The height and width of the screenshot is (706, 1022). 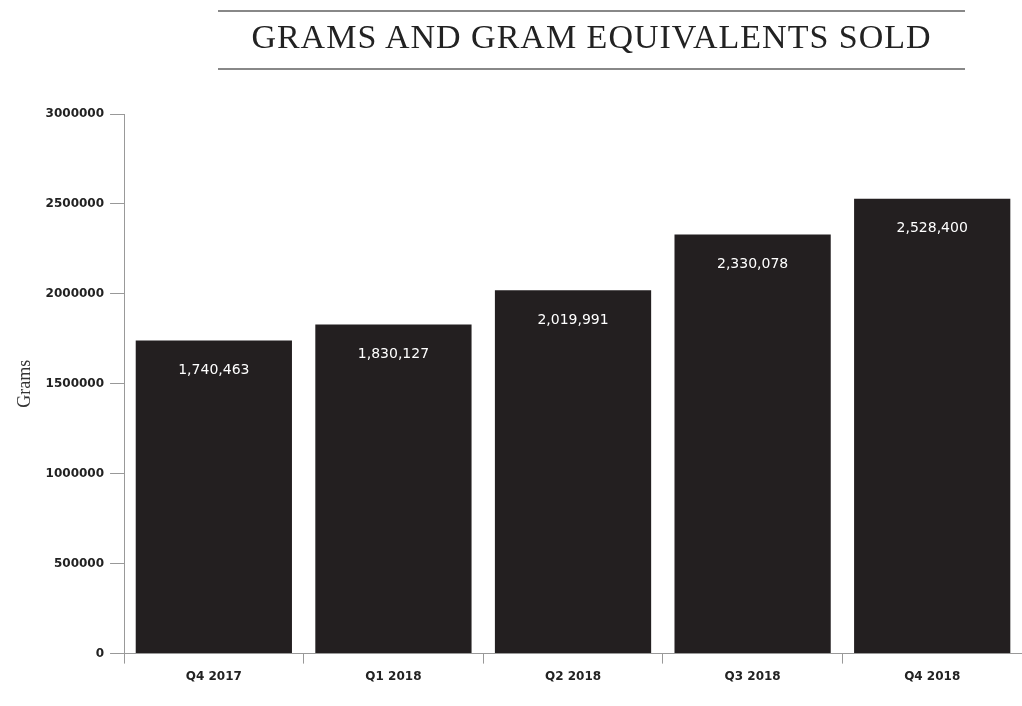 What do you see at coordinates (213, 675) in the screenshot?
I see `x-tick-label: Q4 2017` at bounding box center [213, 675].